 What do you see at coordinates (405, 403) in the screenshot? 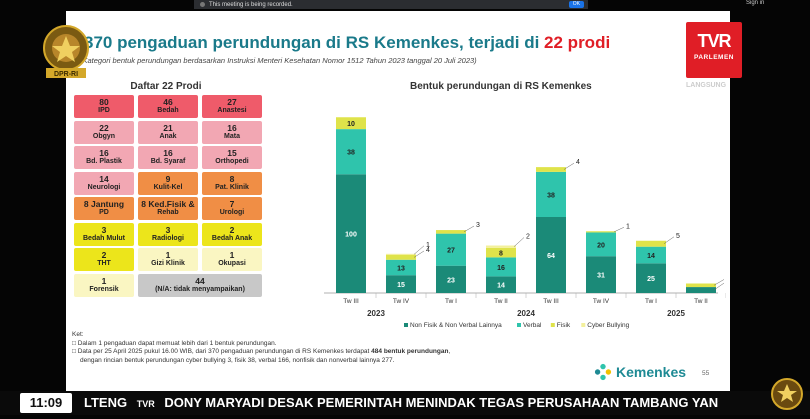
I see `news-ticker` at bounding box center [405, 403].